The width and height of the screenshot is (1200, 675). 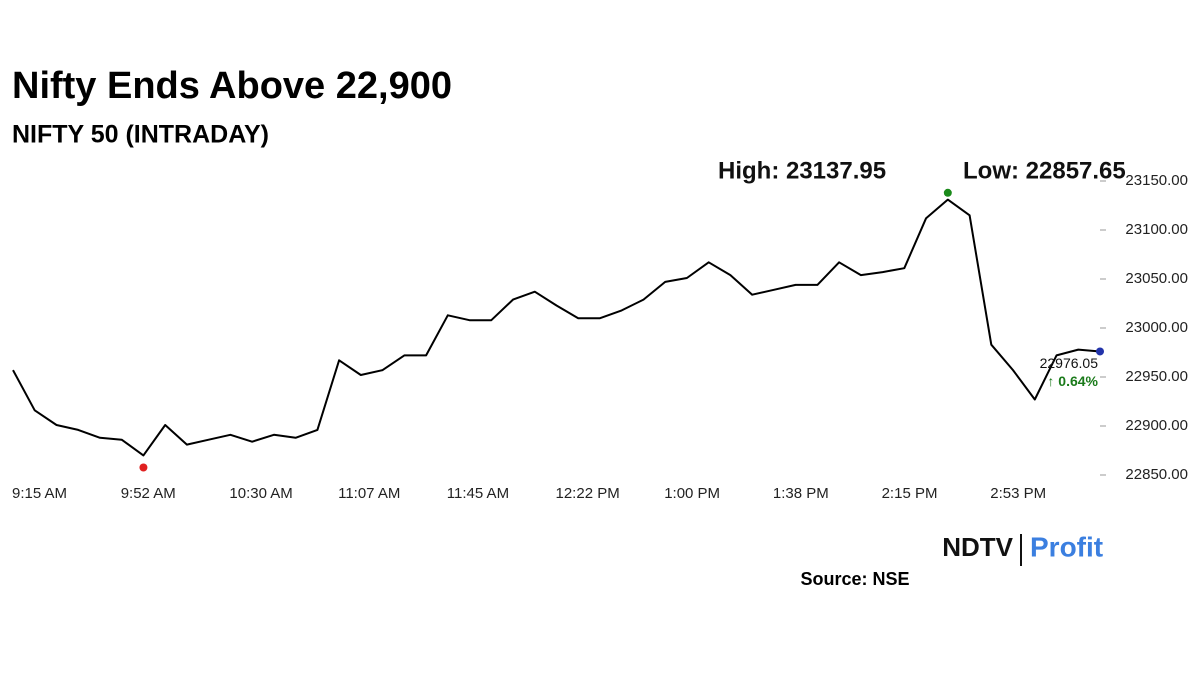 What do you see at coordinates (140, 135) in the screenshot?
I see `chart-subtitle: NIFTY 50 (INTRADAY)` at bounding box center [140, 135].